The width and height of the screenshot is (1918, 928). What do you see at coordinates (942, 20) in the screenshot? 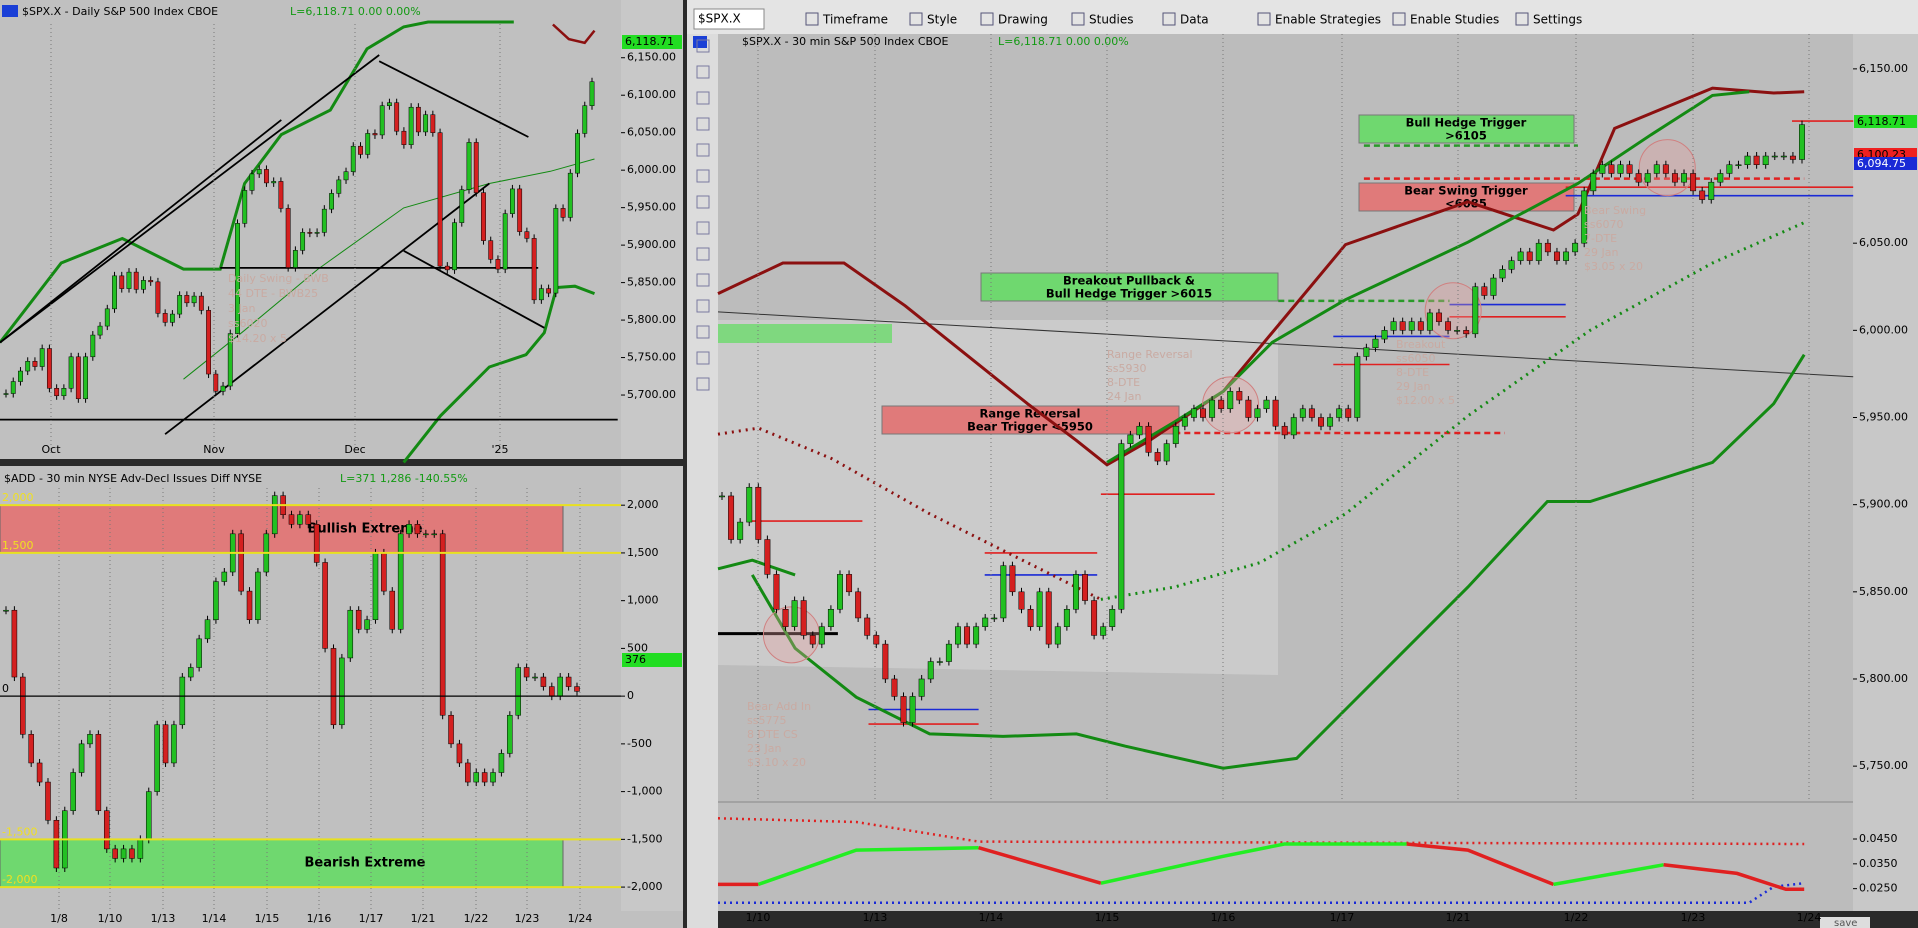
I see `toolbar-button: Style` at bounding box center [942, 20].